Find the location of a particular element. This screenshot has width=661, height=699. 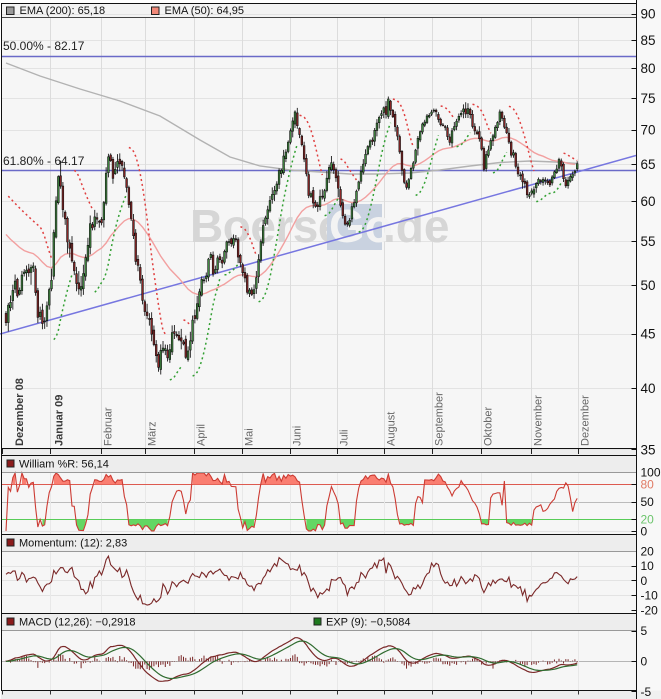

svg-text: 10 is located at coordinates (648, 566).